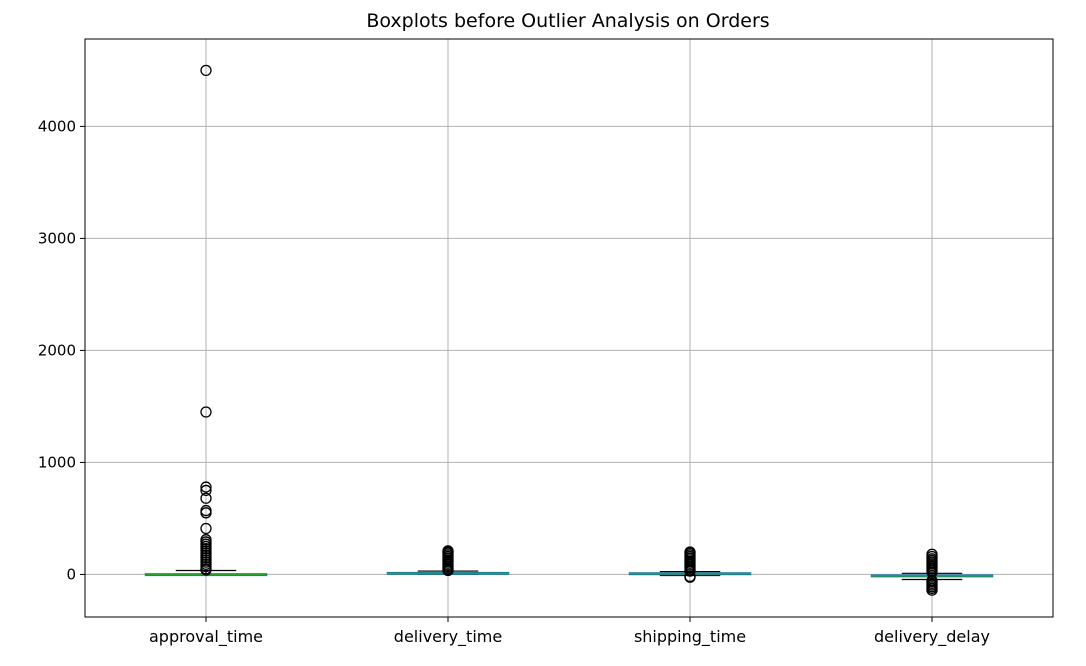  Describe the element at coordinates (206, 637) in the screenshot. I see `x-tick-label: approval_time` at that location.